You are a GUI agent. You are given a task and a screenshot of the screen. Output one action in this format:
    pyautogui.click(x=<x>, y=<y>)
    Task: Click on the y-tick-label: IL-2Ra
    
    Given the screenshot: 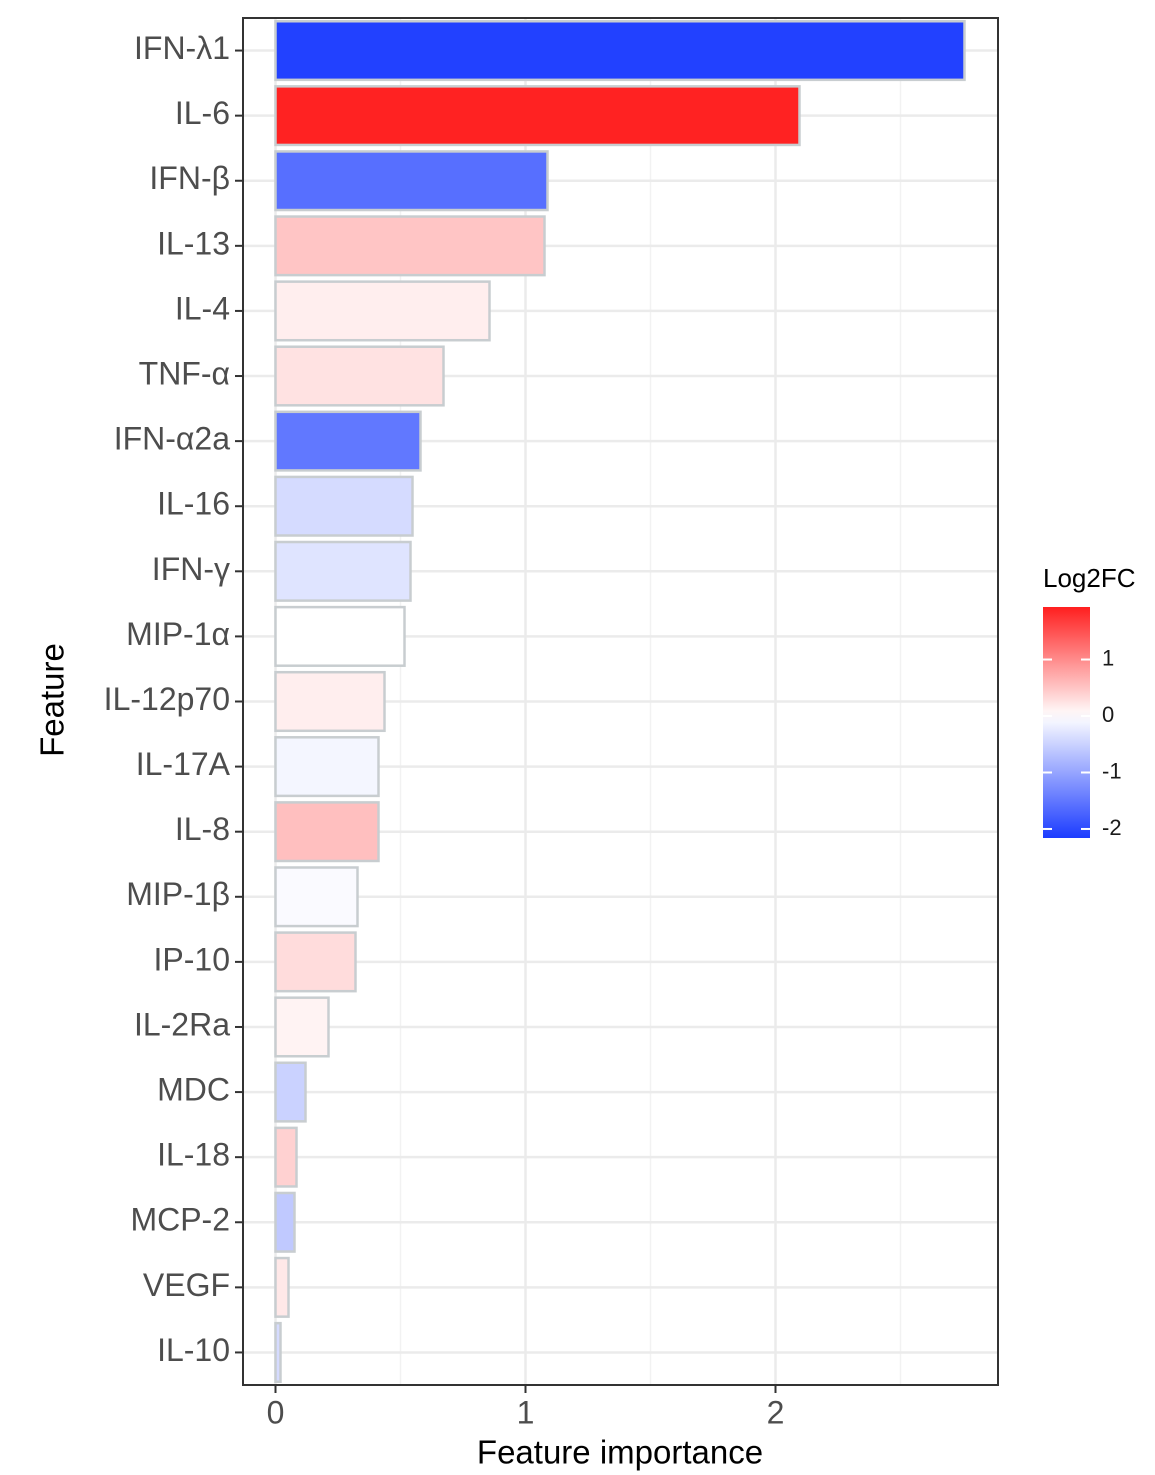 What is the action you would take?
    pyautogui.click(x=182, y=1024)
    